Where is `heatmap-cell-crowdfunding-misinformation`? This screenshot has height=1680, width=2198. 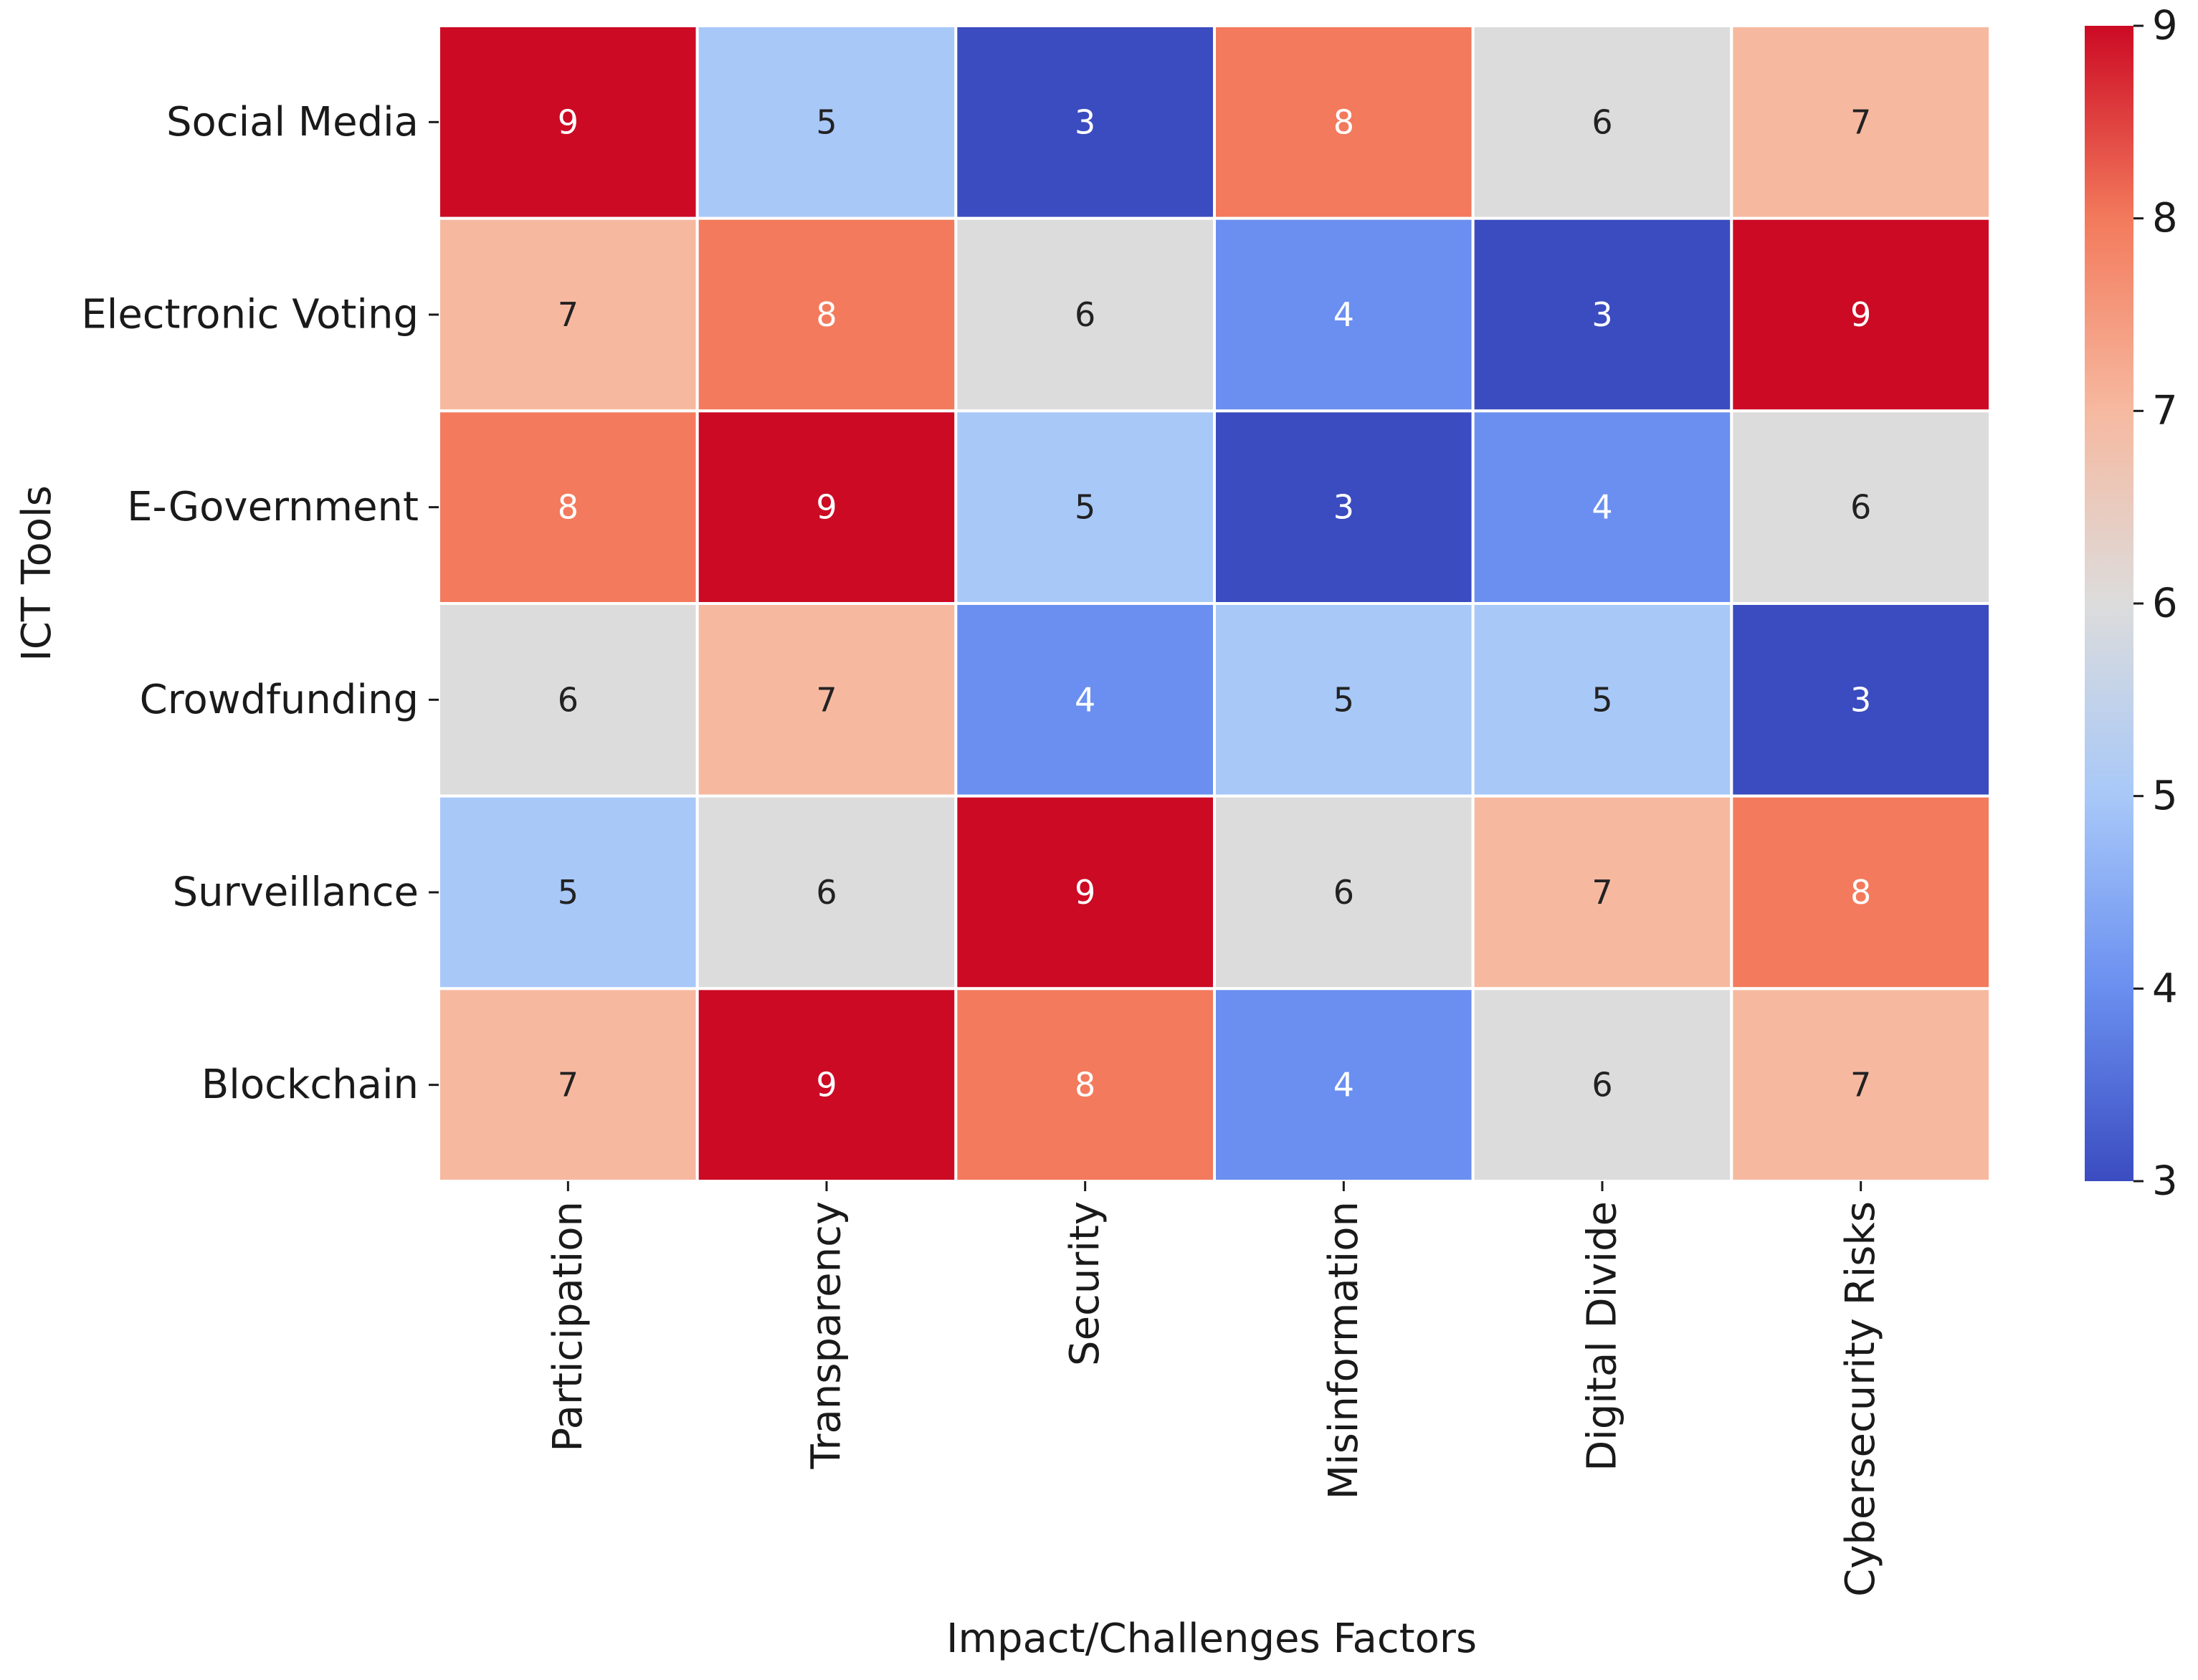
heatmap-cell-crowdfunding-misinformation is located at coordinates (1344, 700).